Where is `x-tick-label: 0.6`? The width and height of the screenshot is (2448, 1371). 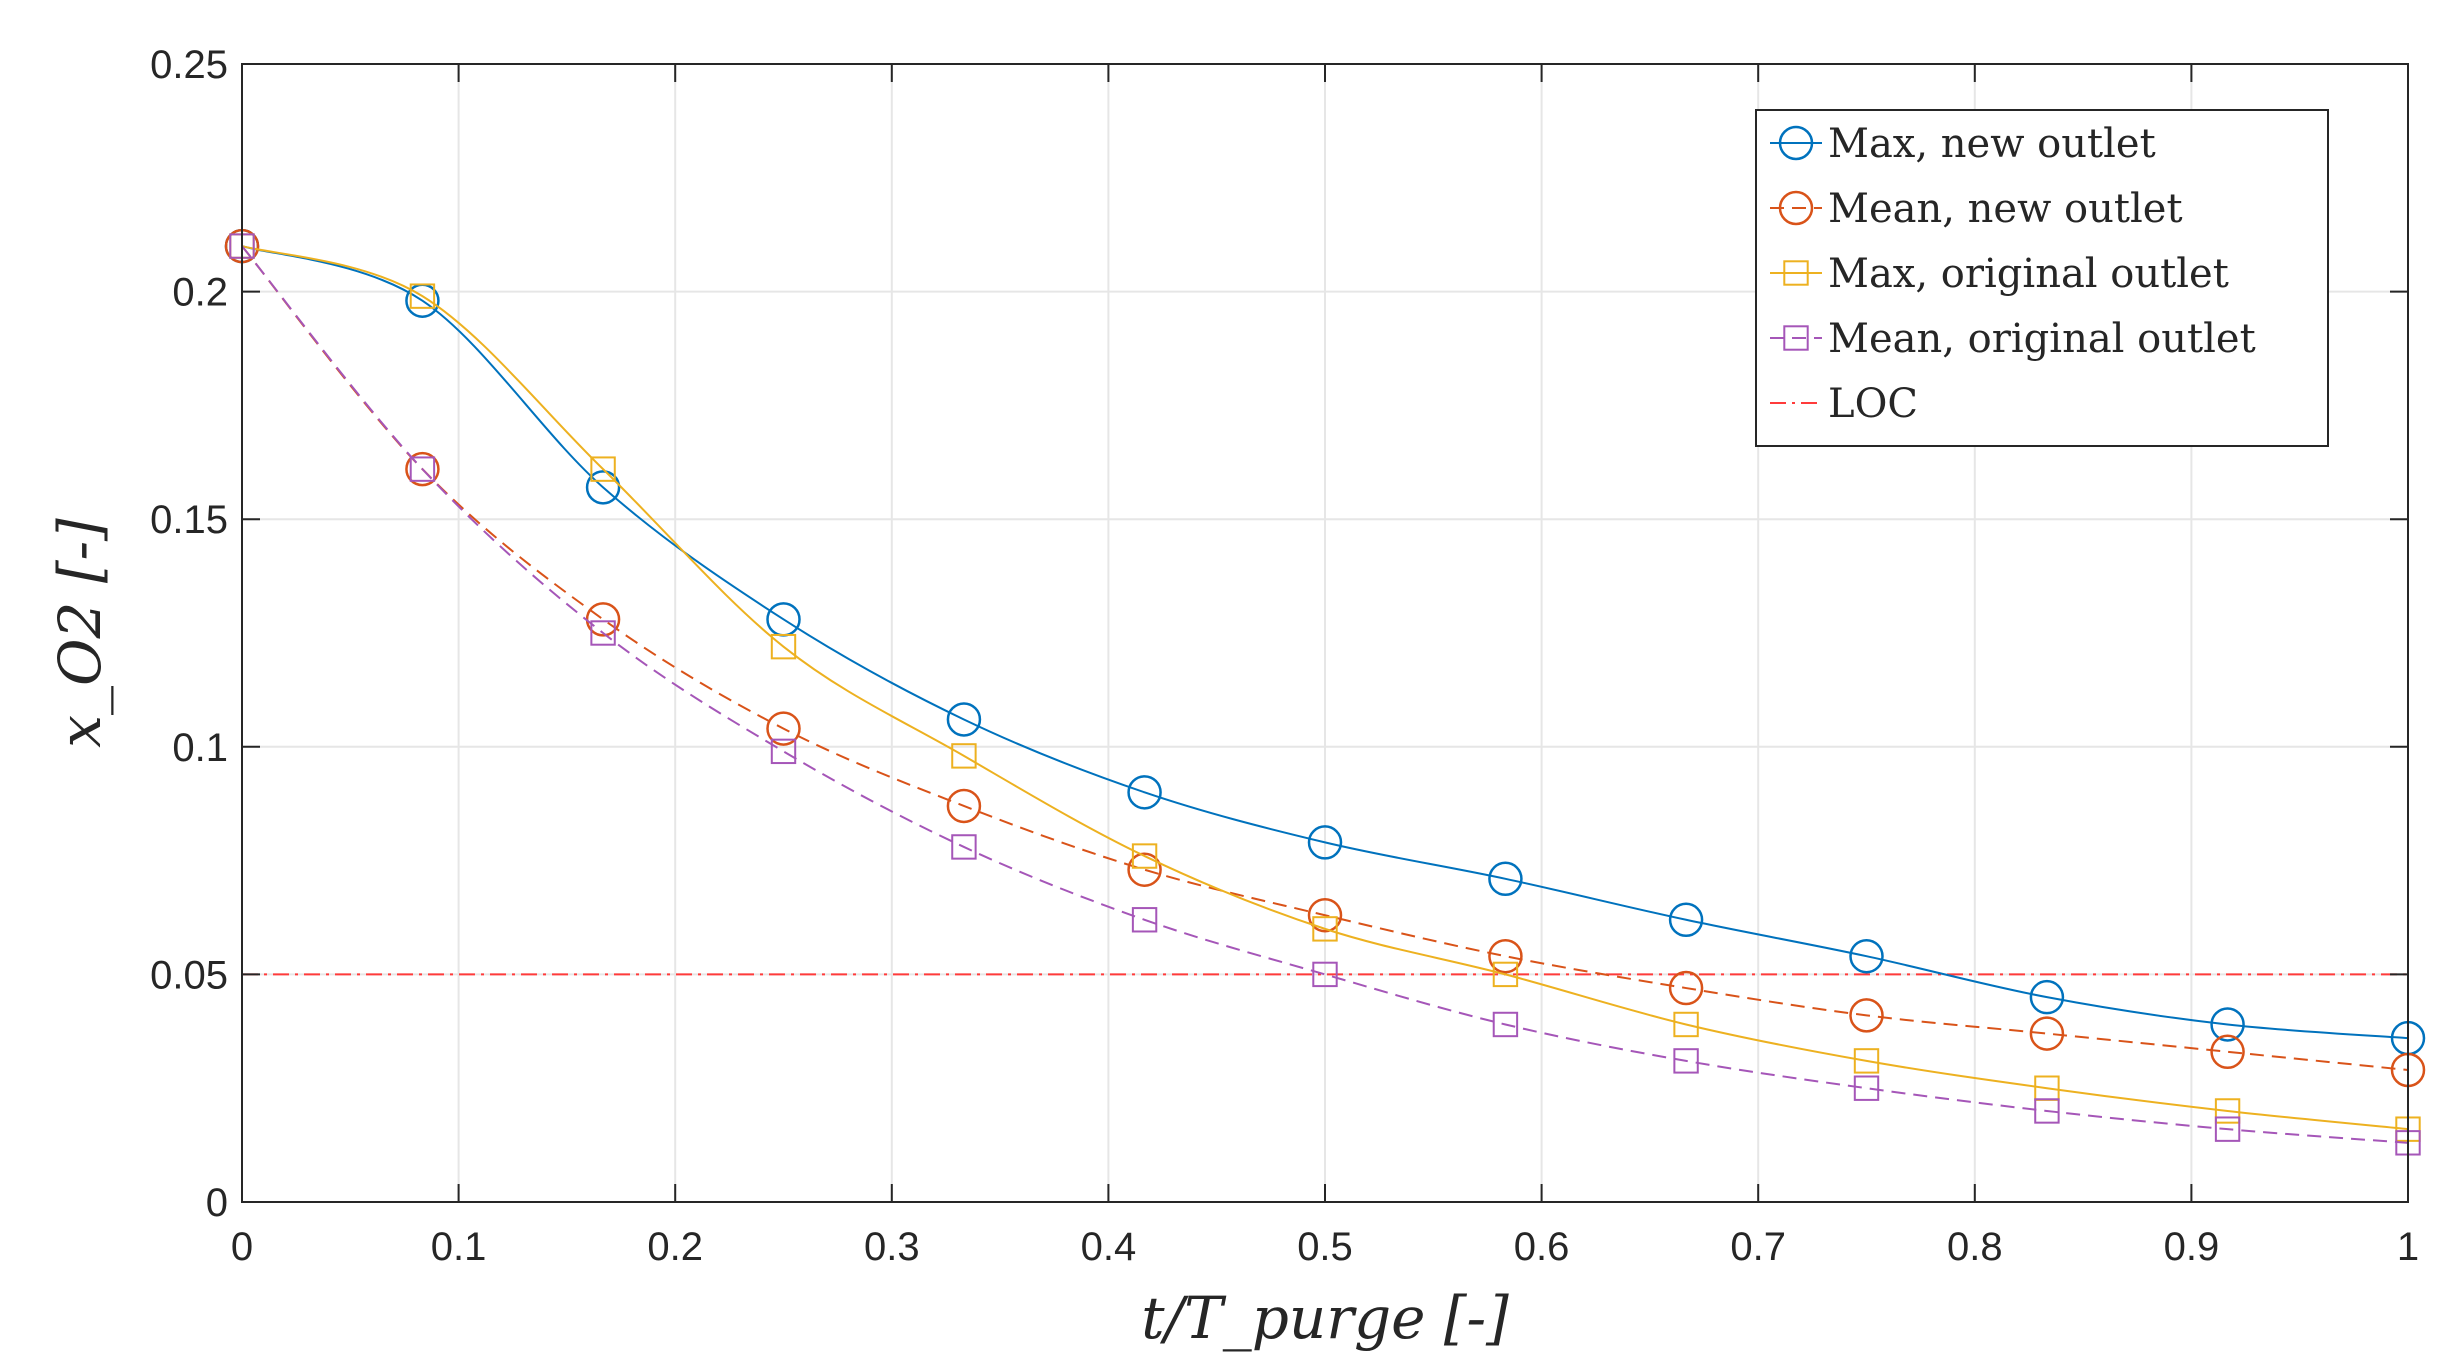
x-tick-label: 0.6 is located at coordinates (1542, 1247).